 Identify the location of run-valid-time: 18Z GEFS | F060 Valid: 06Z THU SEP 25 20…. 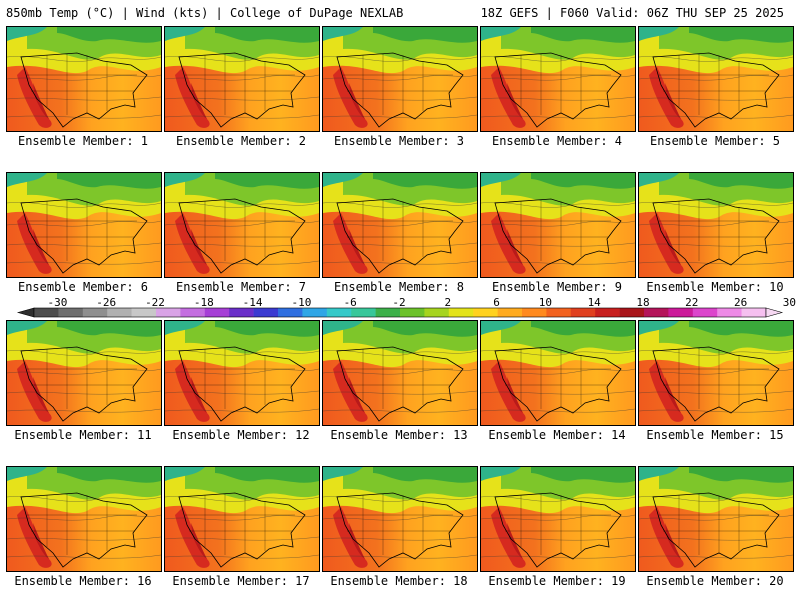
(632, 13).